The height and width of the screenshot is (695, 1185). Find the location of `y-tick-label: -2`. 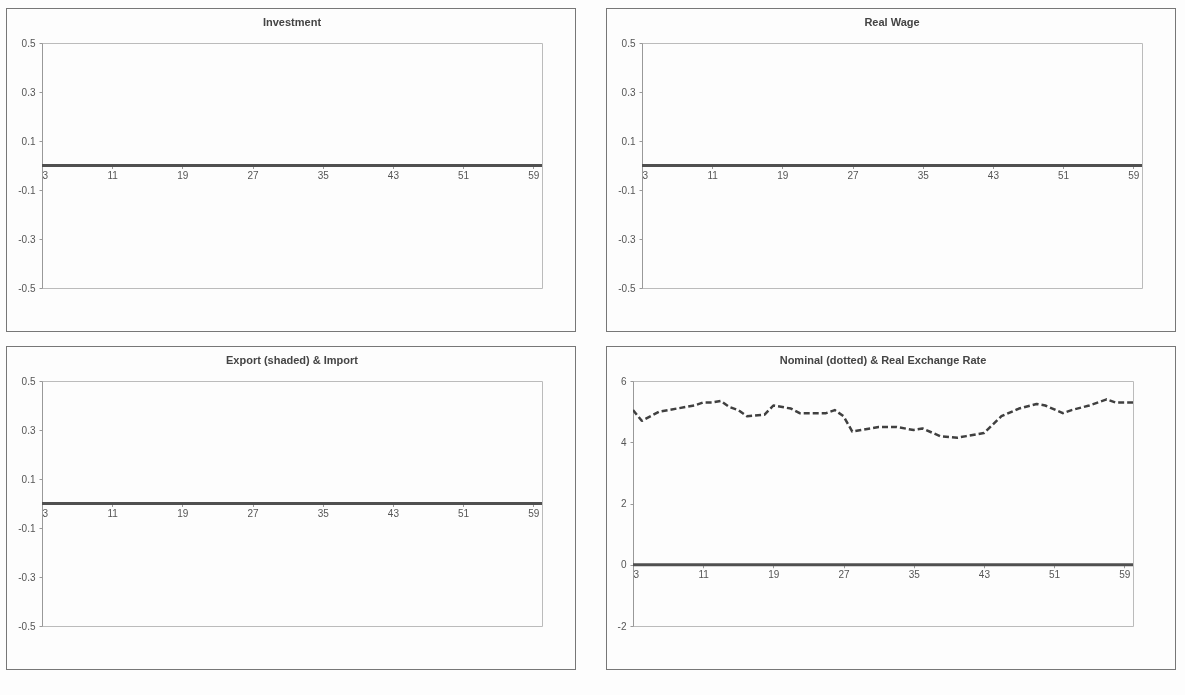

y-tick-label: -2 is located at coordinates (622, 626).